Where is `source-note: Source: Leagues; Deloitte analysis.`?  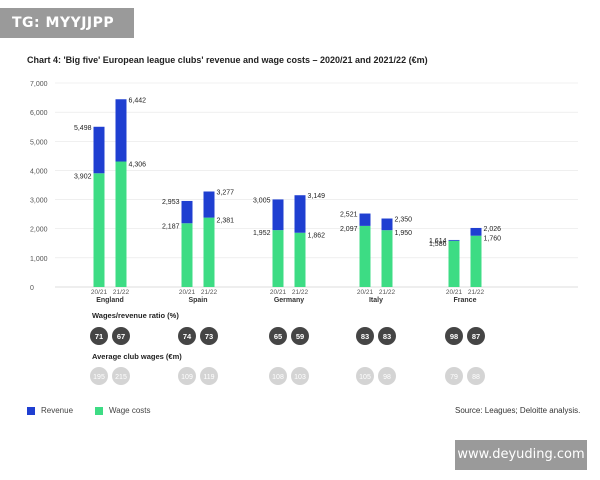
source-note: Source: Leagues; Deloitte analysis. is located at coordinates (518, 410).